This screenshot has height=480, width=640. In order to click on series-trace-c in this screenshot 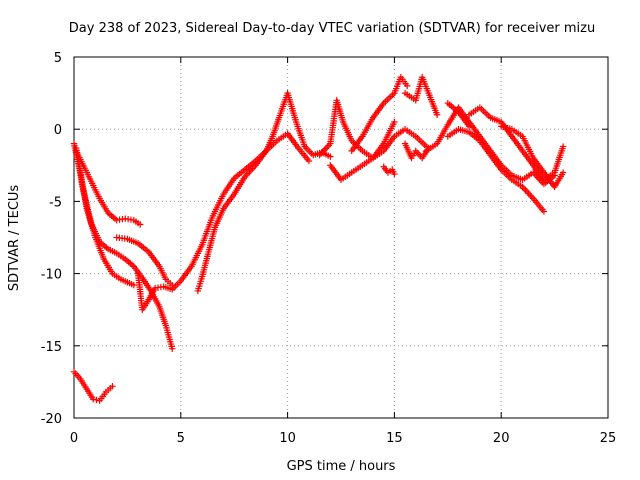, I will do `click(108, 187)`.